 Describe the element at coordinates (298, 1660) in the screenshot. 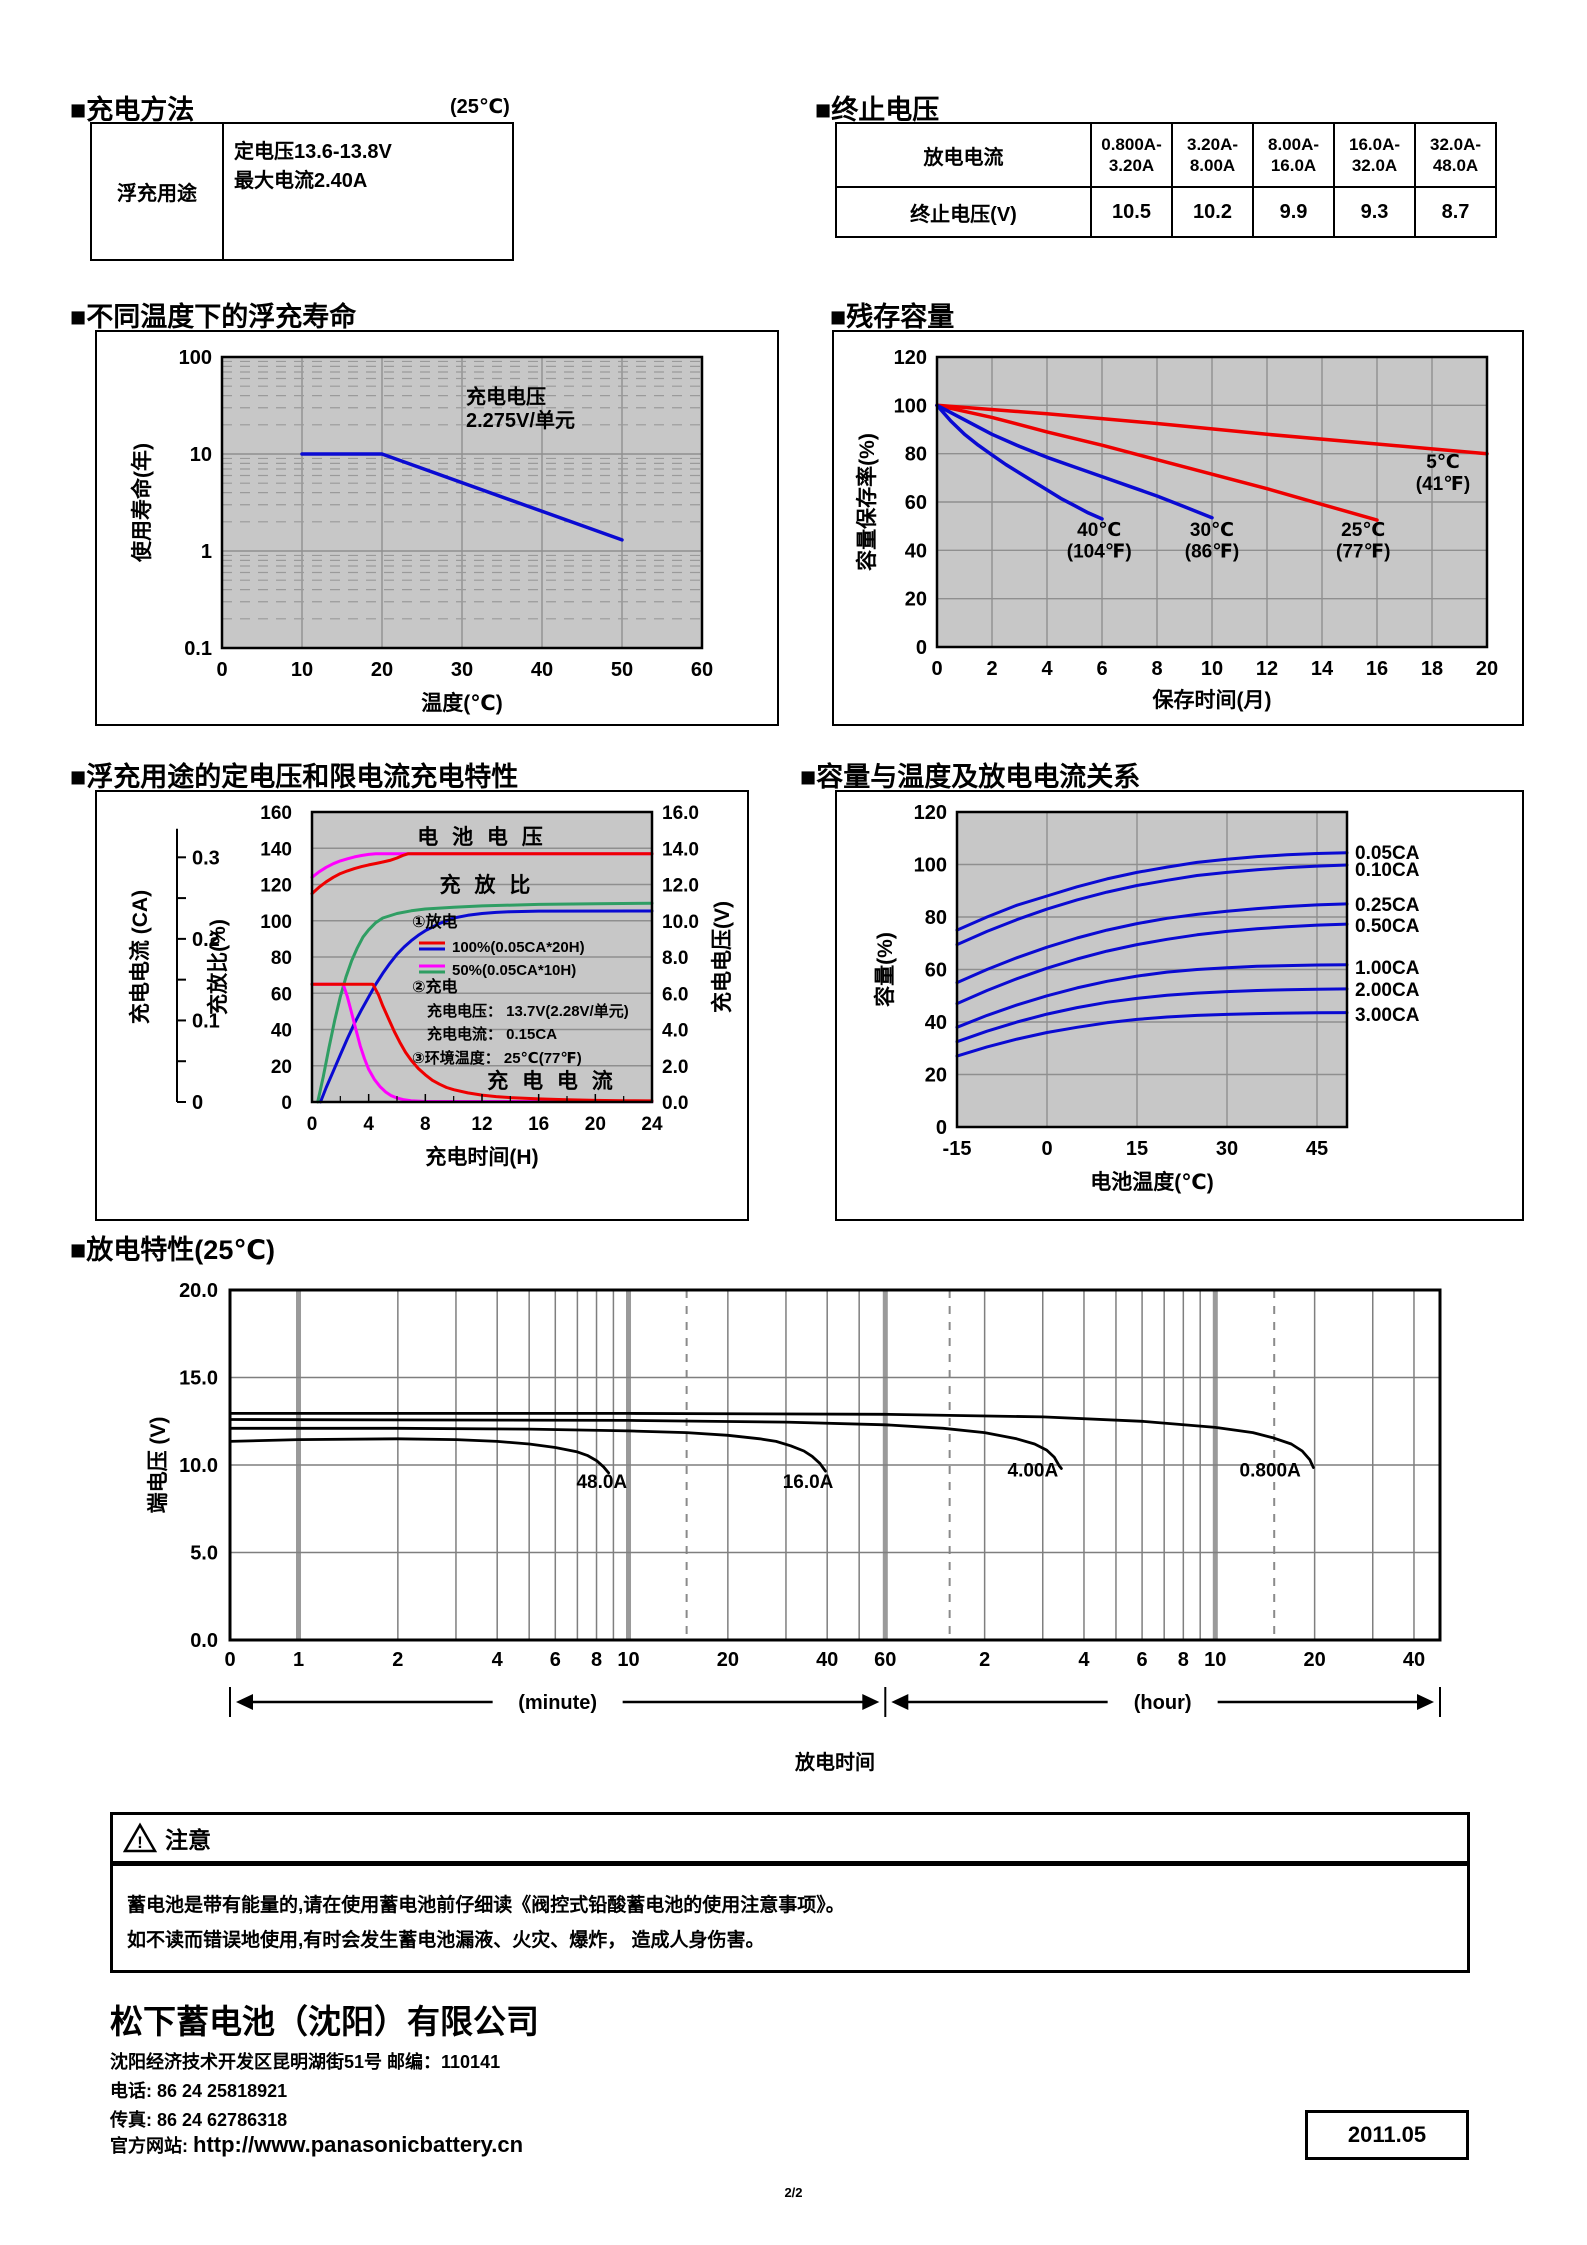

I see `svg-text: 1` at that location.